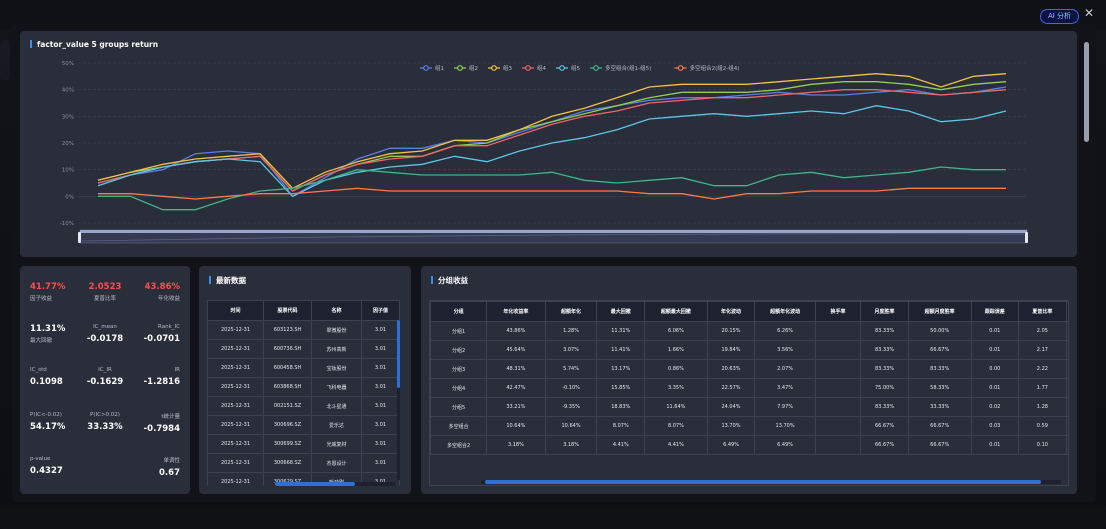  I want to click on column-header: 最大回撤, so click(621, 311).